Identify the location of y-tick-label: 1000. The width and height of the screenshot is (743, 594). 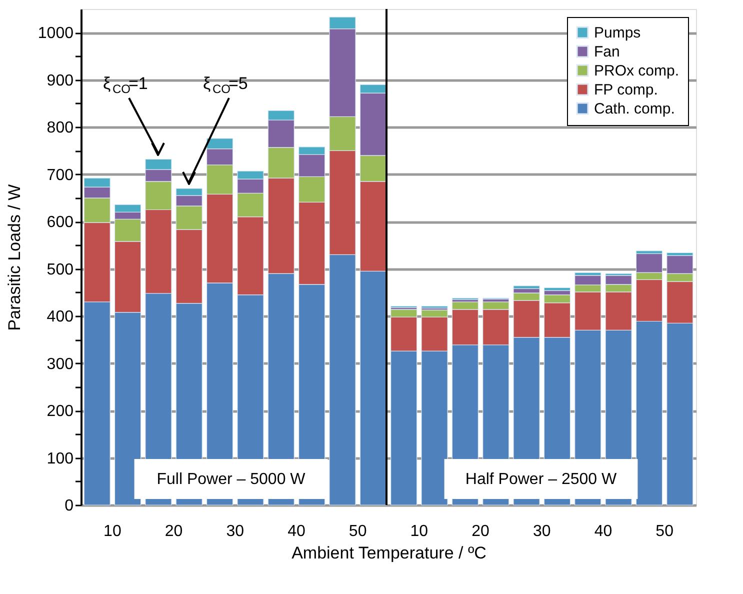
(56, 33).